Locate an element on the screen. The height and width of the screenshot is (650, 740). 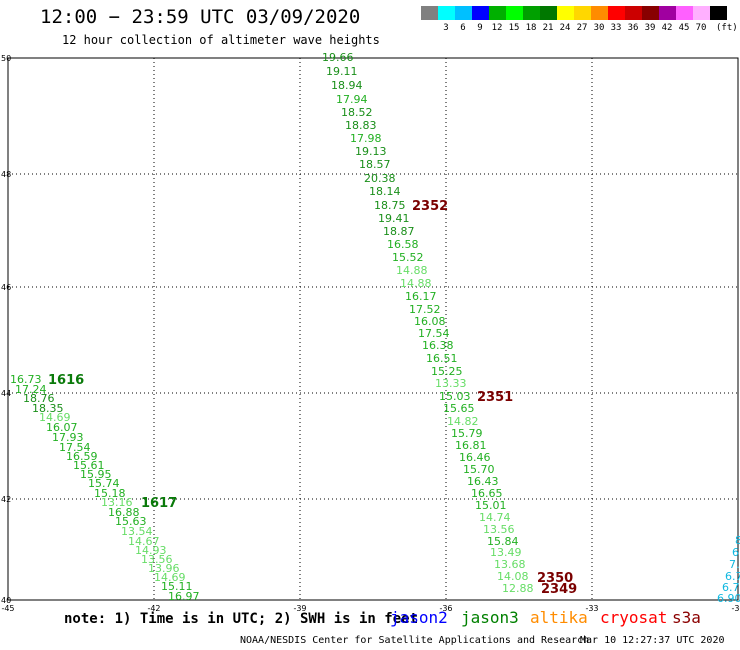
wave-height-value: 13.16 is located at coordinates (117, 502).